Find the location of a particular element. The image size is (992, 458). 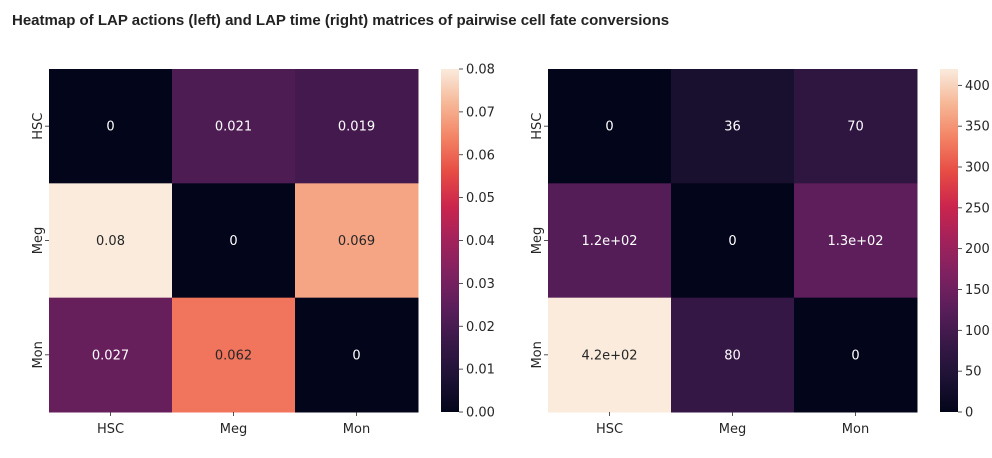

colorbar-tick-label: 0.04 is located at coordinates (480, 241).